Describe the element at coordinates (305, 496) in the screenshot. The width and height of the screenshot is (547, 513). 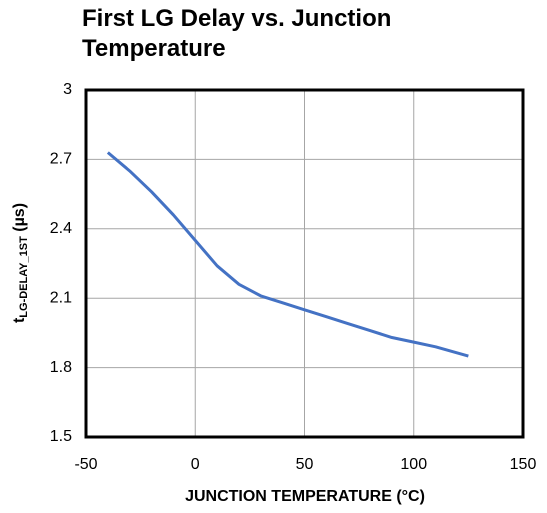
I see `x-axis-title: JUNCTION TEMPERATURE (°C)` at that location.